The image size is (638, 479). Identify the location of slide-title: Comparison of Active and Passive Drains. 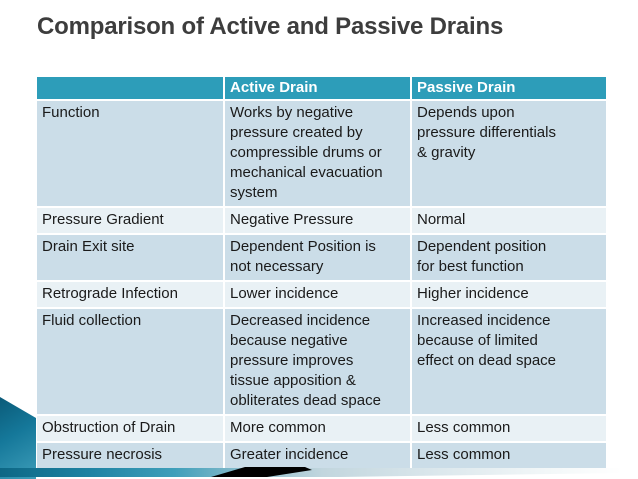
(270, 26).